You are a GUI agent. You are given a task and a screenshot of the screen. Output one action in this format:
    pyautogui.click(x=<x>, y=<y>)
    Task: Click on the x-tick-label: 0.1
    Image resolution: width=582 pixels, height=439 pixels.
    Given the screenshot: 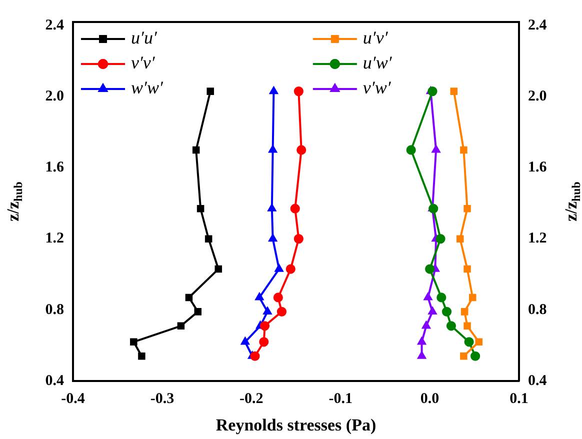 What is the action you would take?
    pyautogui.click(x=519, y=398)
    